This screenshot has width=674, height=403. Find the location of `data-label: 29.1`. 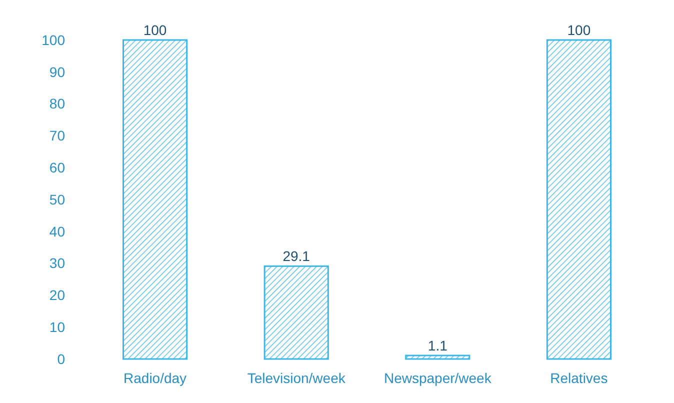

data-label: 29.1 is located at coordinates (296, 256).